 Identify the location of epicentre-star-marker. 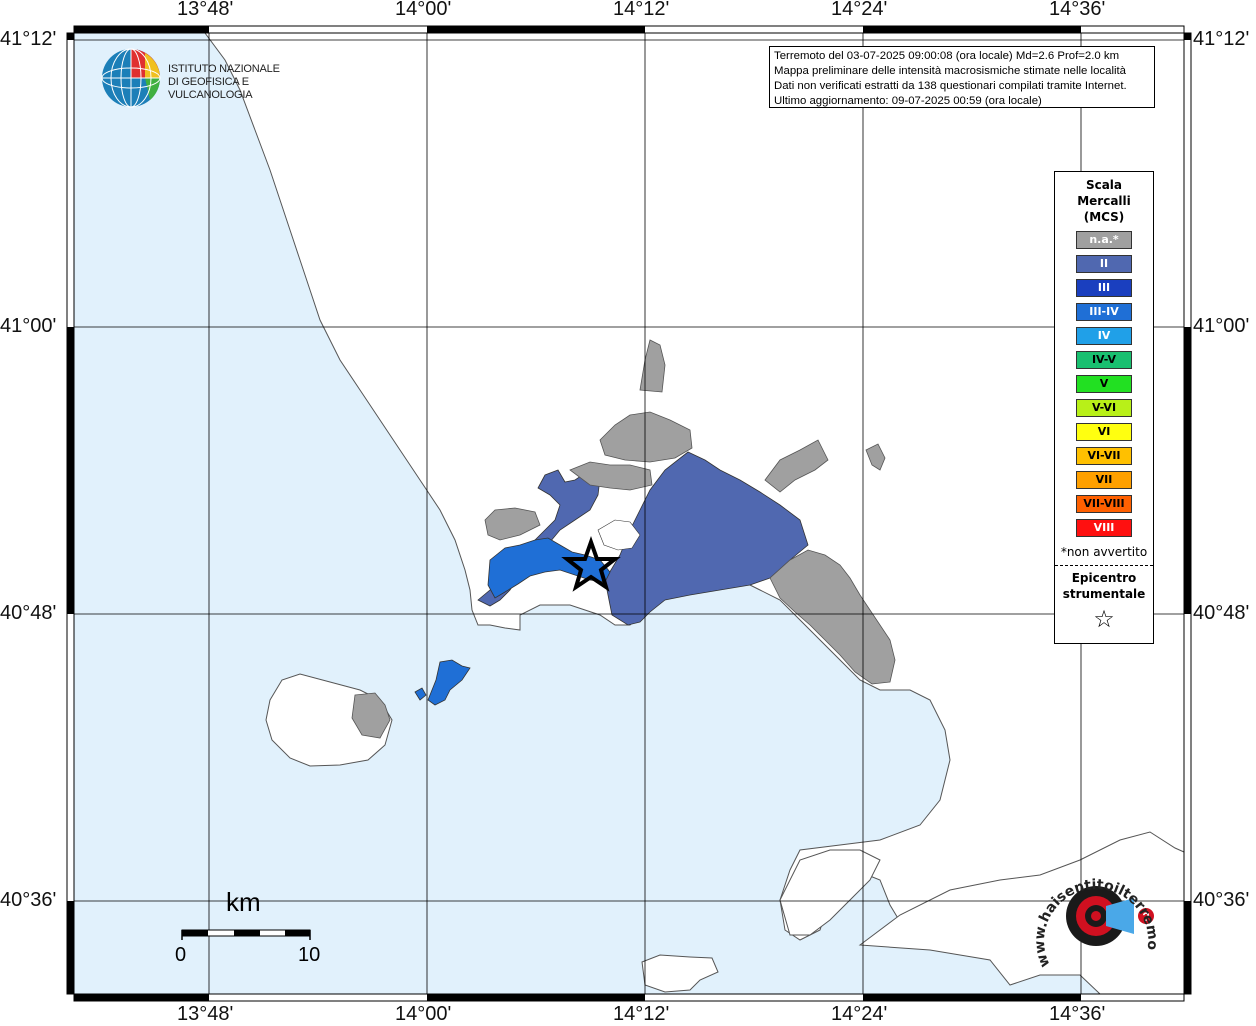
(591, 563).